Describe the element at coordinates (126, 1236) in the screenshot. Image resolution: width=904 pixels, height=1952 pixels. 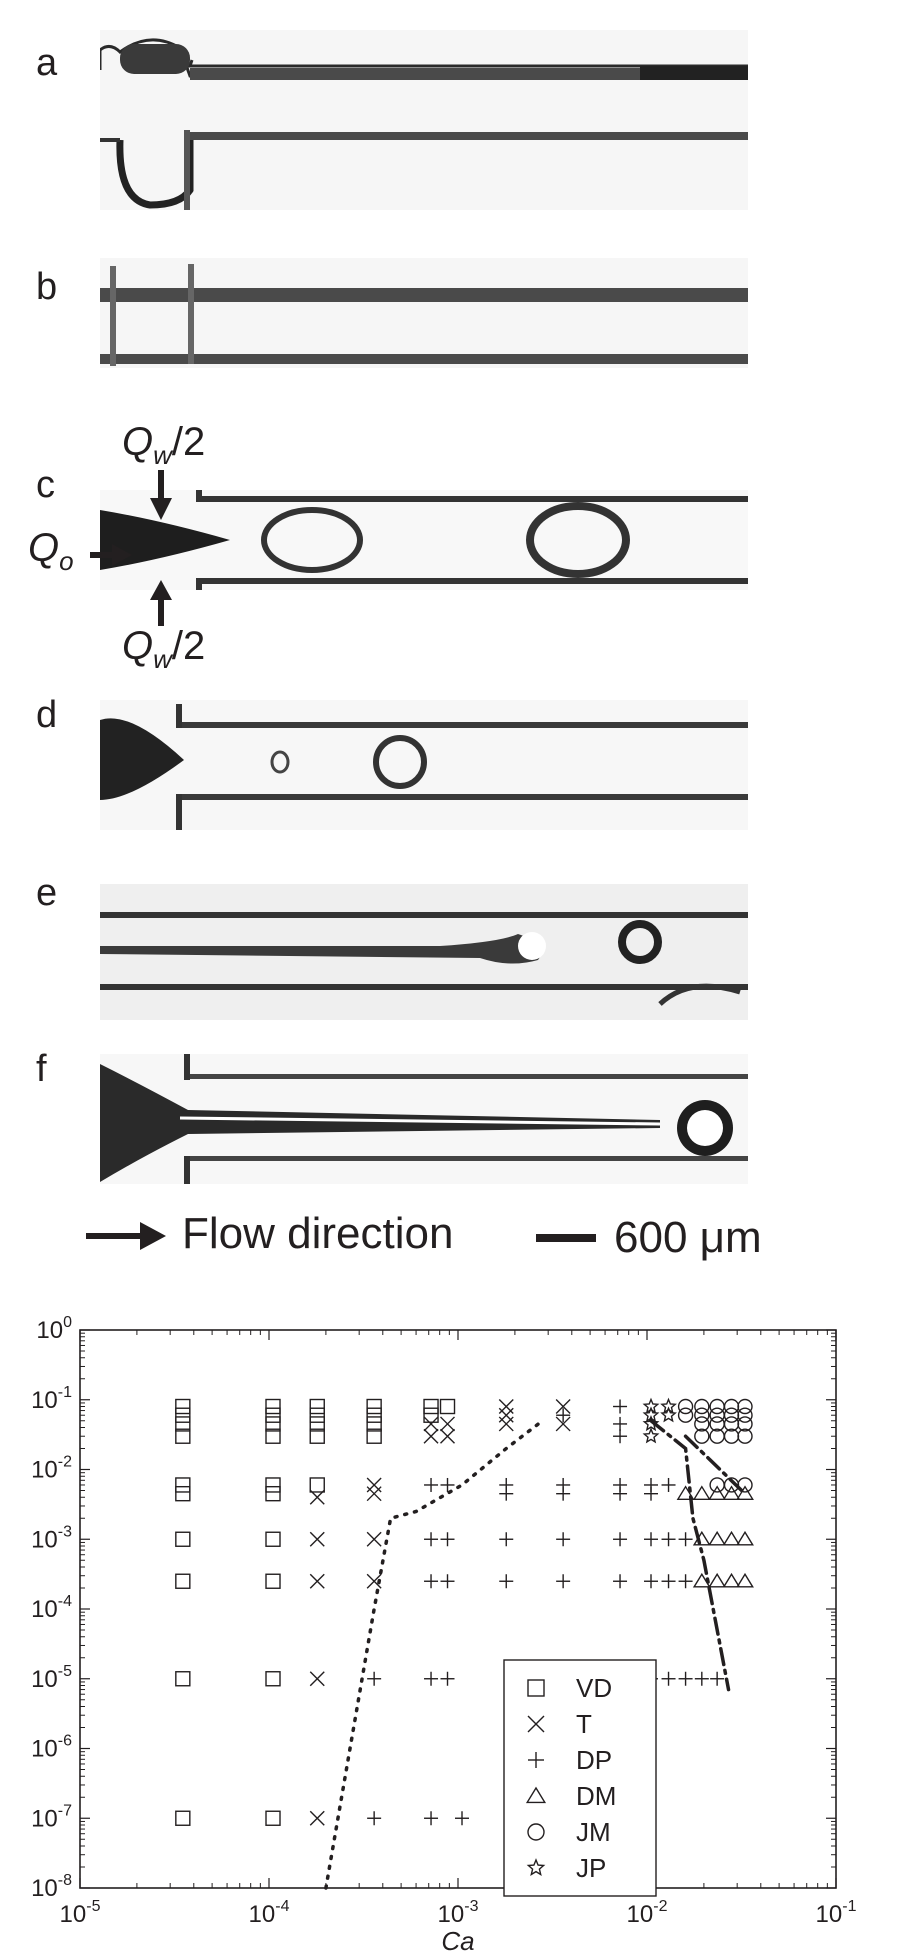
I see `flow-direction-arrow-icon` at that location.